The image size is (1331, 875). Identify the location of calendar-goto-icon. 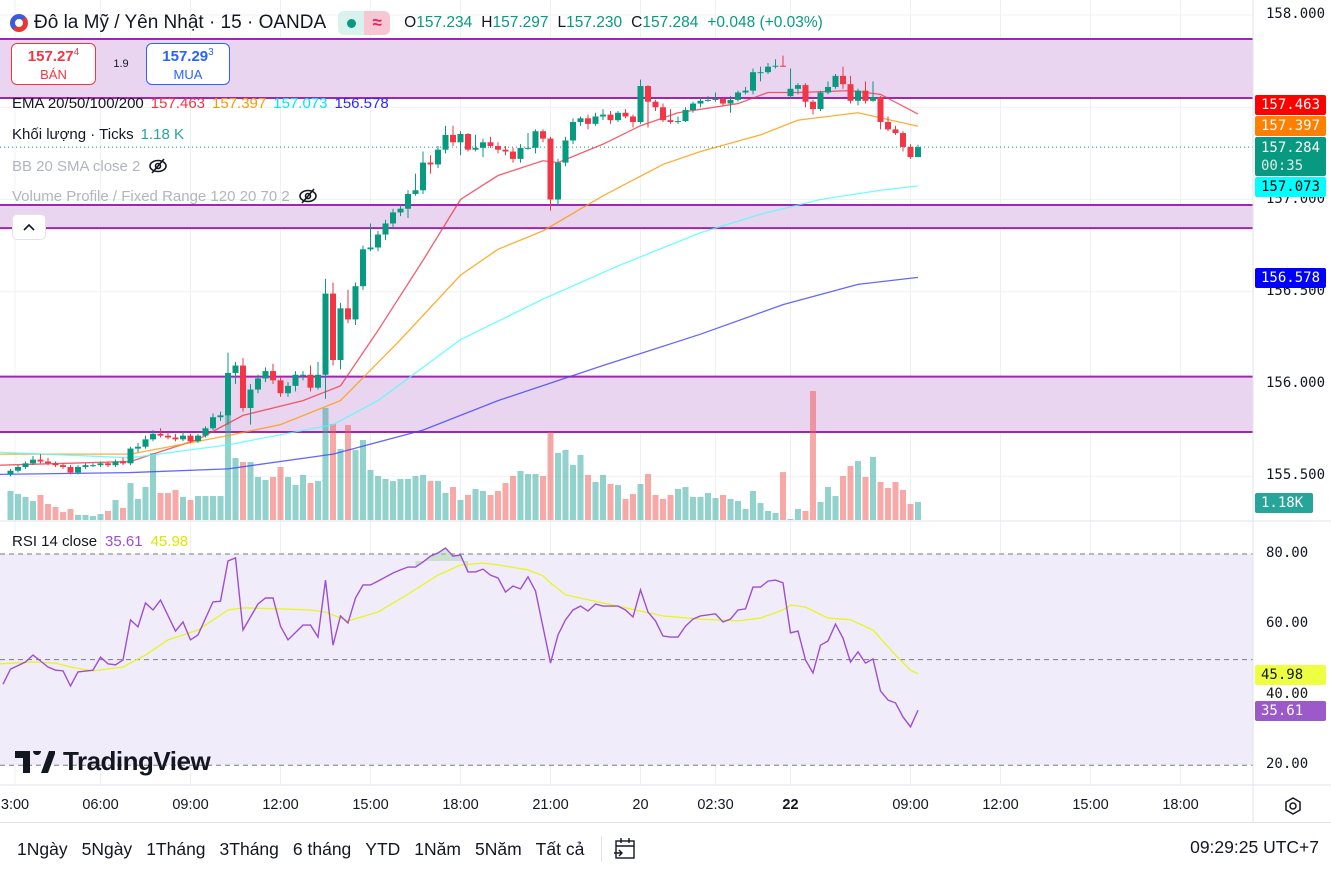
(625, 849).